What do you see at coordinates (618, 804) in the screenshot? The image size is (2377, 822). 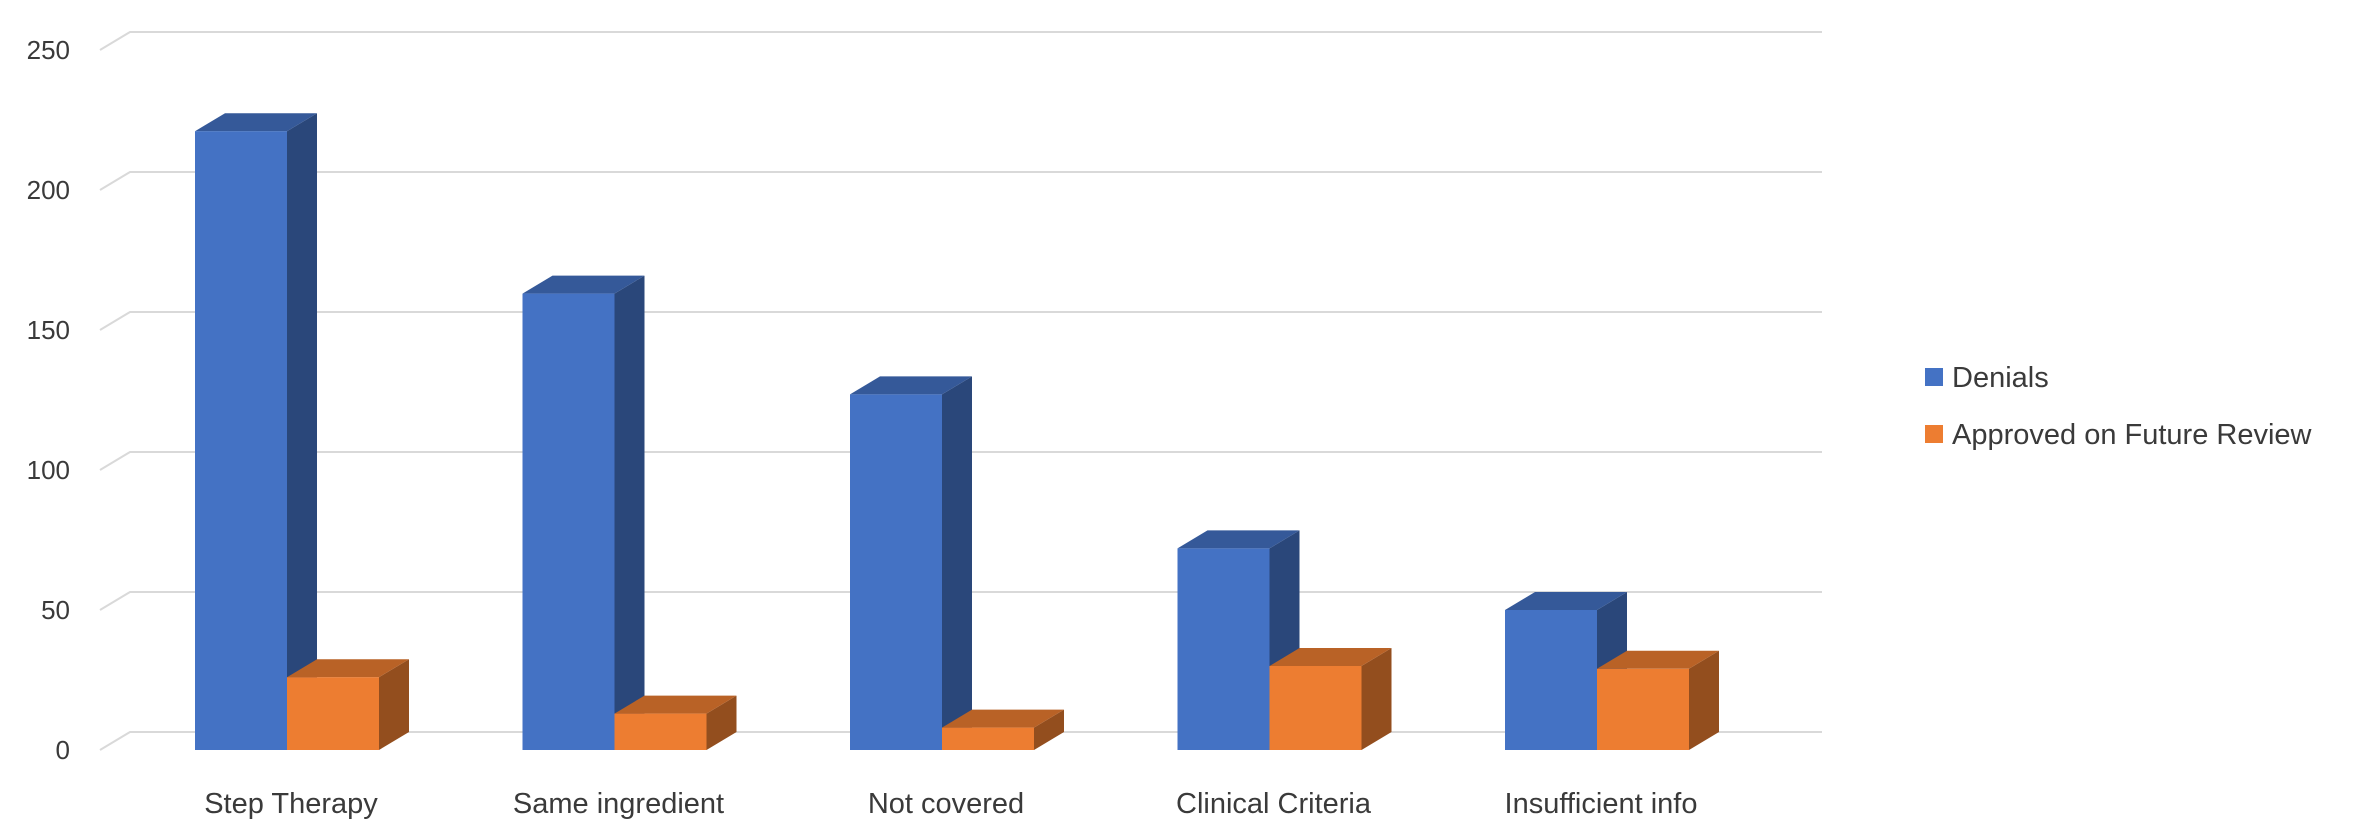 I see `x-tick-label: Same ingredient` at bounding box center [618, 804].